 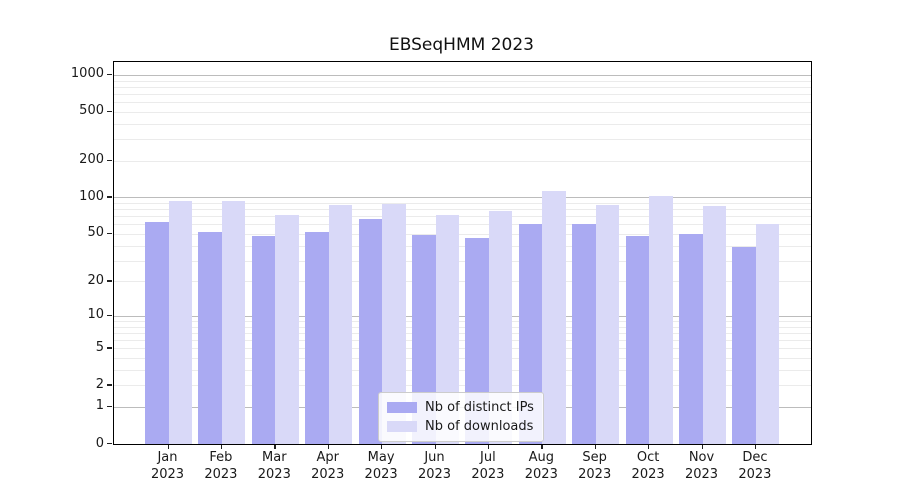 I want to click on bar-downloads-sep, so click(x=607, y=324).